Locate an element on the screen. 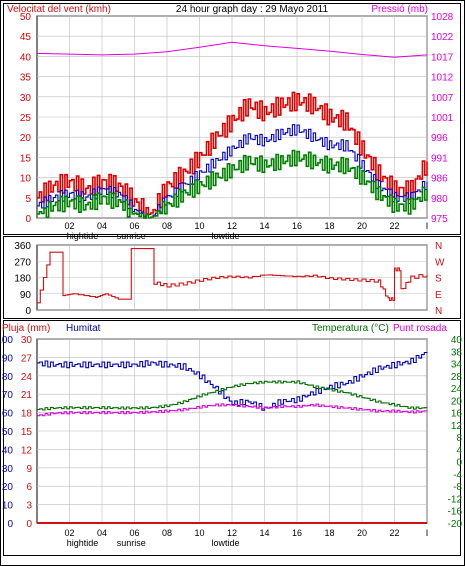 The image size is (465, 566). pressure-ylabel: Pressió (mb) is located at coordinates (399, 9).